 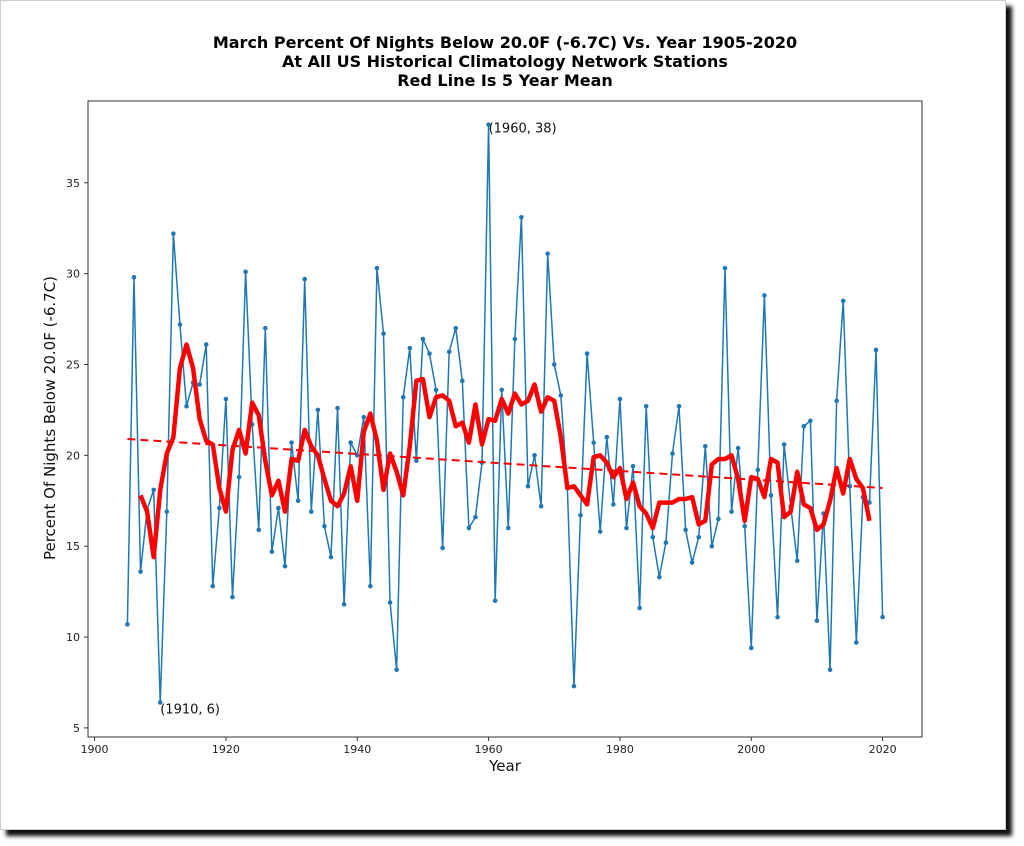 What do you see at coordinates (883, 749) in the screenshot?
I see `x-tick-label: 2020` at bounding box center [883, 749].